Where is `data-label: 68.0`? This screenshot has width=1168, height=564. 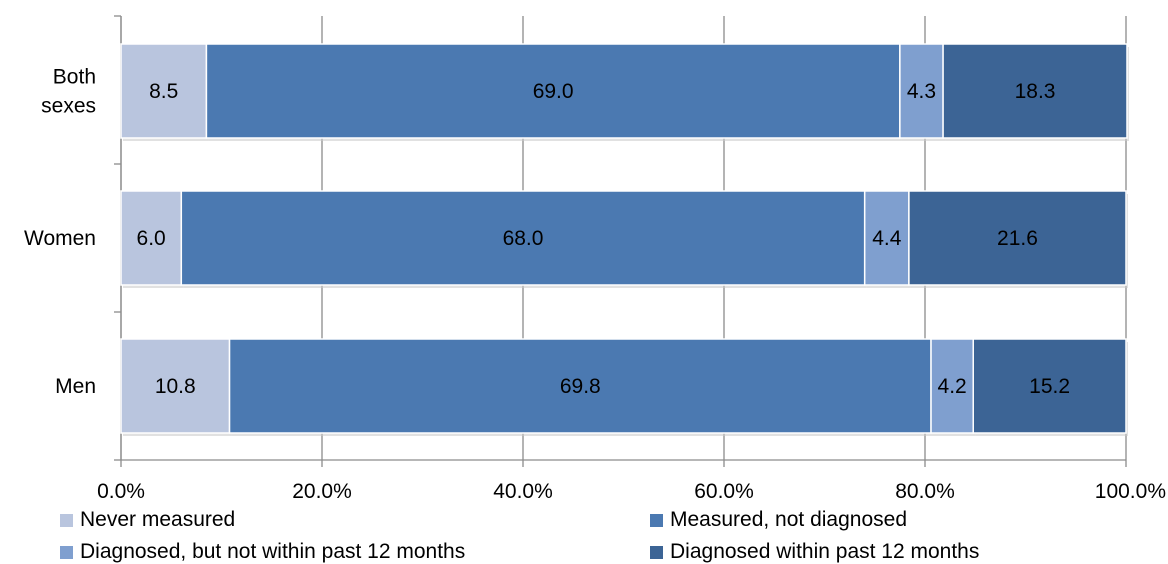
data-label: 68.0 is located at coordinates (523, 238).